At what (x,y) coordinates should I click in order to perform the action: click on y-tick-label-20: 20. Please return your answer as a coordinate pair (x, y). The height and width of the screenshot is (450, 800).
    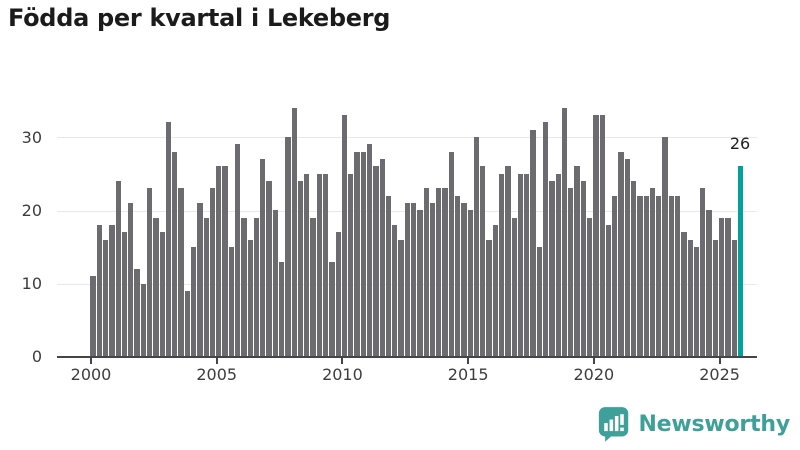
    Looking at the image, I should click on (31, 210).